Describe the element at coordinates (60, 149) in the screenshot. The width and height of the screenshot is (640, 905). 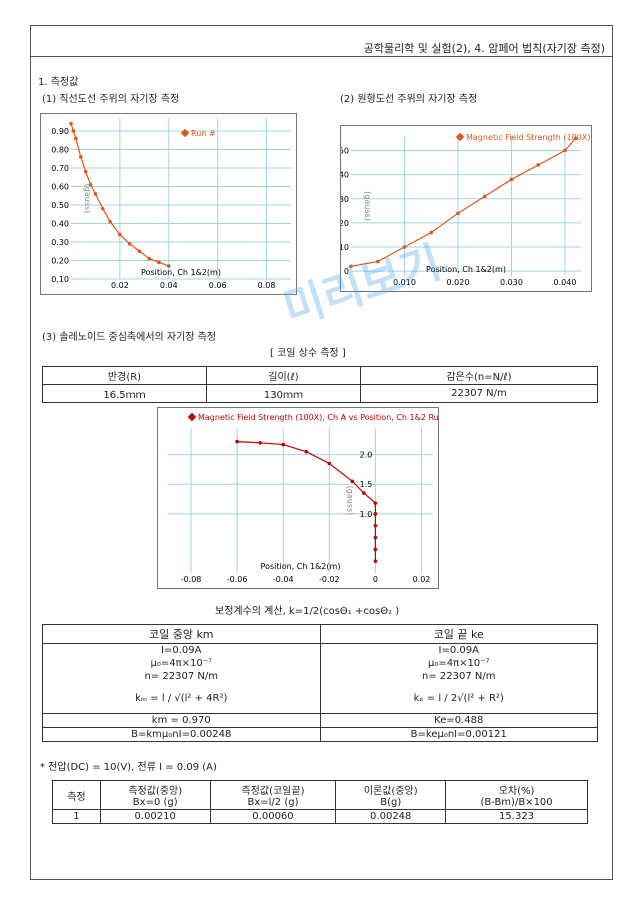
I see `y-tick-label: 0.80` at that location.